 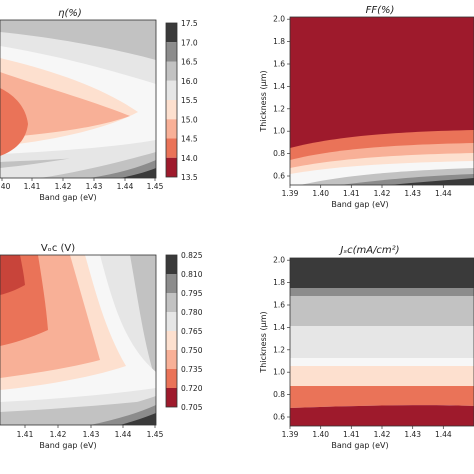 What do you see at coordinates (351, 434) in the screenshot?
I see `jsc-xtick-label: 1.41` at bounding box center [351, 434].